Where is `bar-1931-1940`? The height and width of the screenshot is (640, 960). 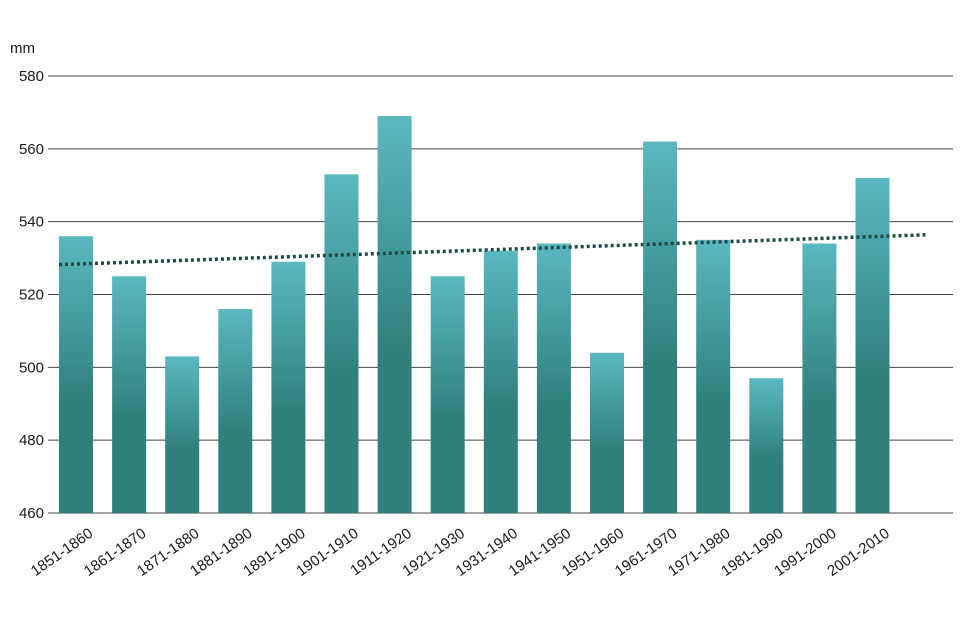
bar-1931-1940 is located at coordinates (500, 382).